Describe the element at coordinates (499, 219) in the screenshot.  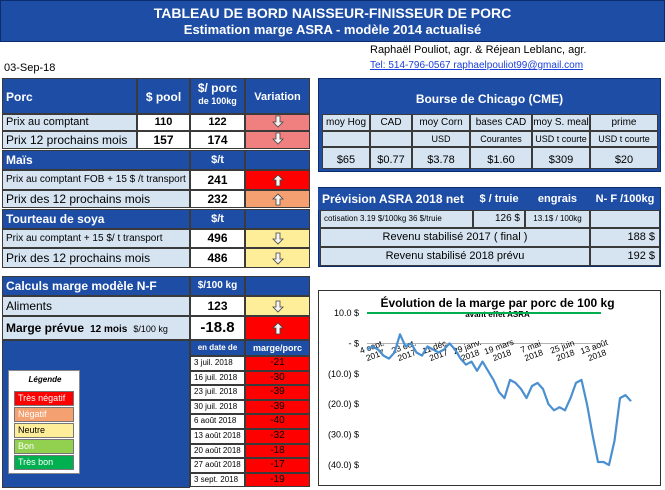
I see `prevision-truie-value: 126 $` at that location.